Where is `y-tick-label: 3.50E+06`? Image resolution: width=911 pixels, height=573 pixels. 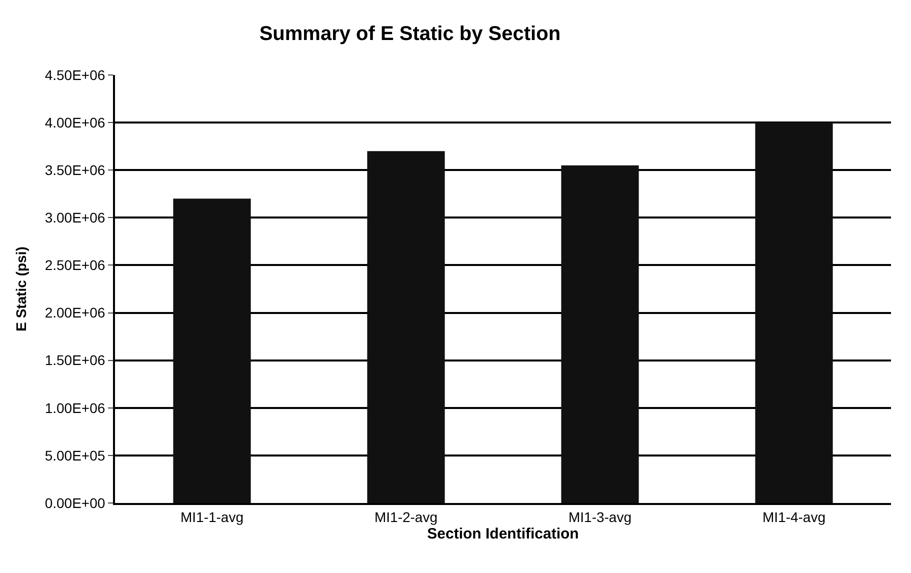
y-tick-label: 3.50E+06 is located at coordinates (75, 170).